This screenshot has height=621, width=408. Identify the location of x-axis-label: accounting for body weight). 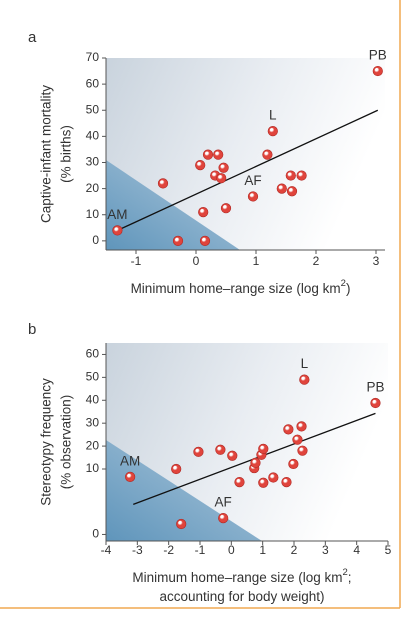
(241, 596).